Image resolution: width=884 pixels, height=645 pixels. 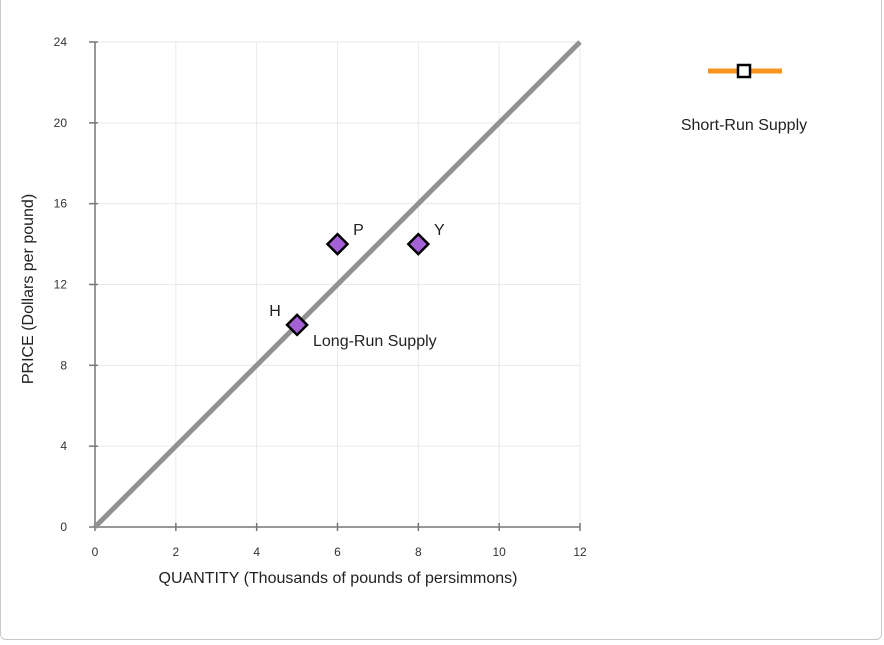 What do you see at coordinates (418, 244) in the screenshot?
I see `point-y-marker` at bounding box center [418, 244].